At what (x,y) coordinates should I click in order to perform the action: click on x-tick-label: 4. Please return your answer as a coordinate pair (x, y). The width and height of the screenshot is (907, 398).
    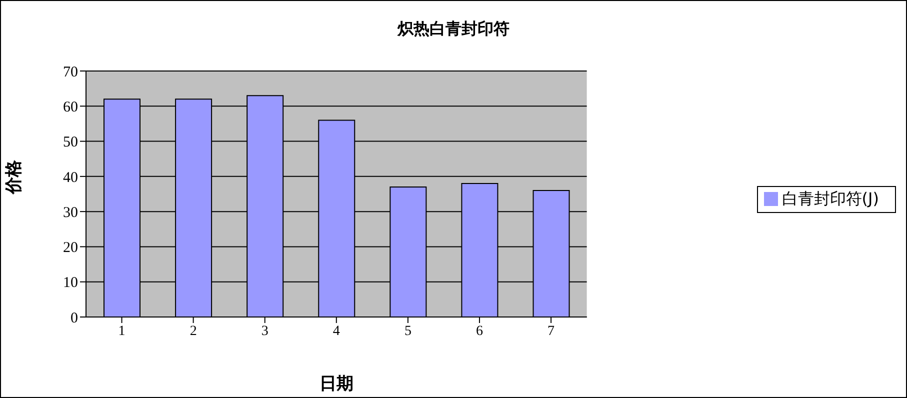
    Looking at the image, I should click on (336, 331).